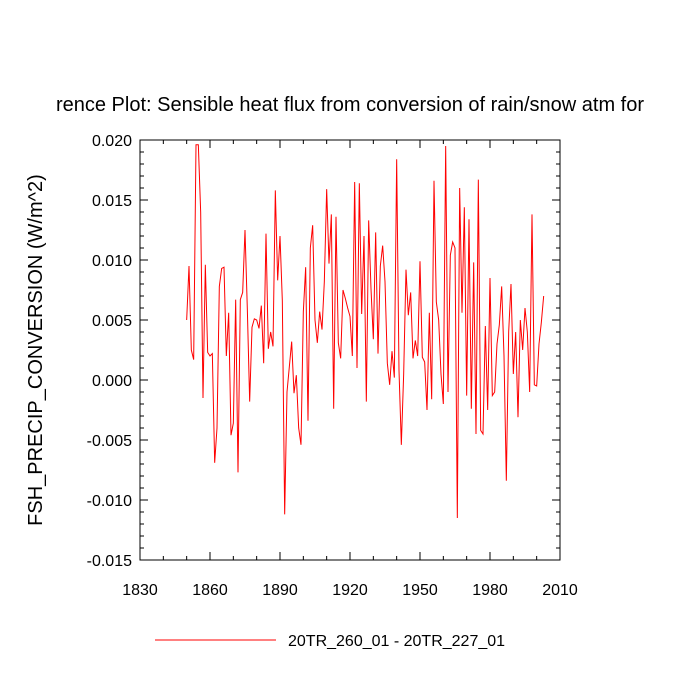 The width and height of the screenshot is (700, 700). I want to click on legend-label: 20TR_260_01 - 20TR_227_01, so click(396, 641).